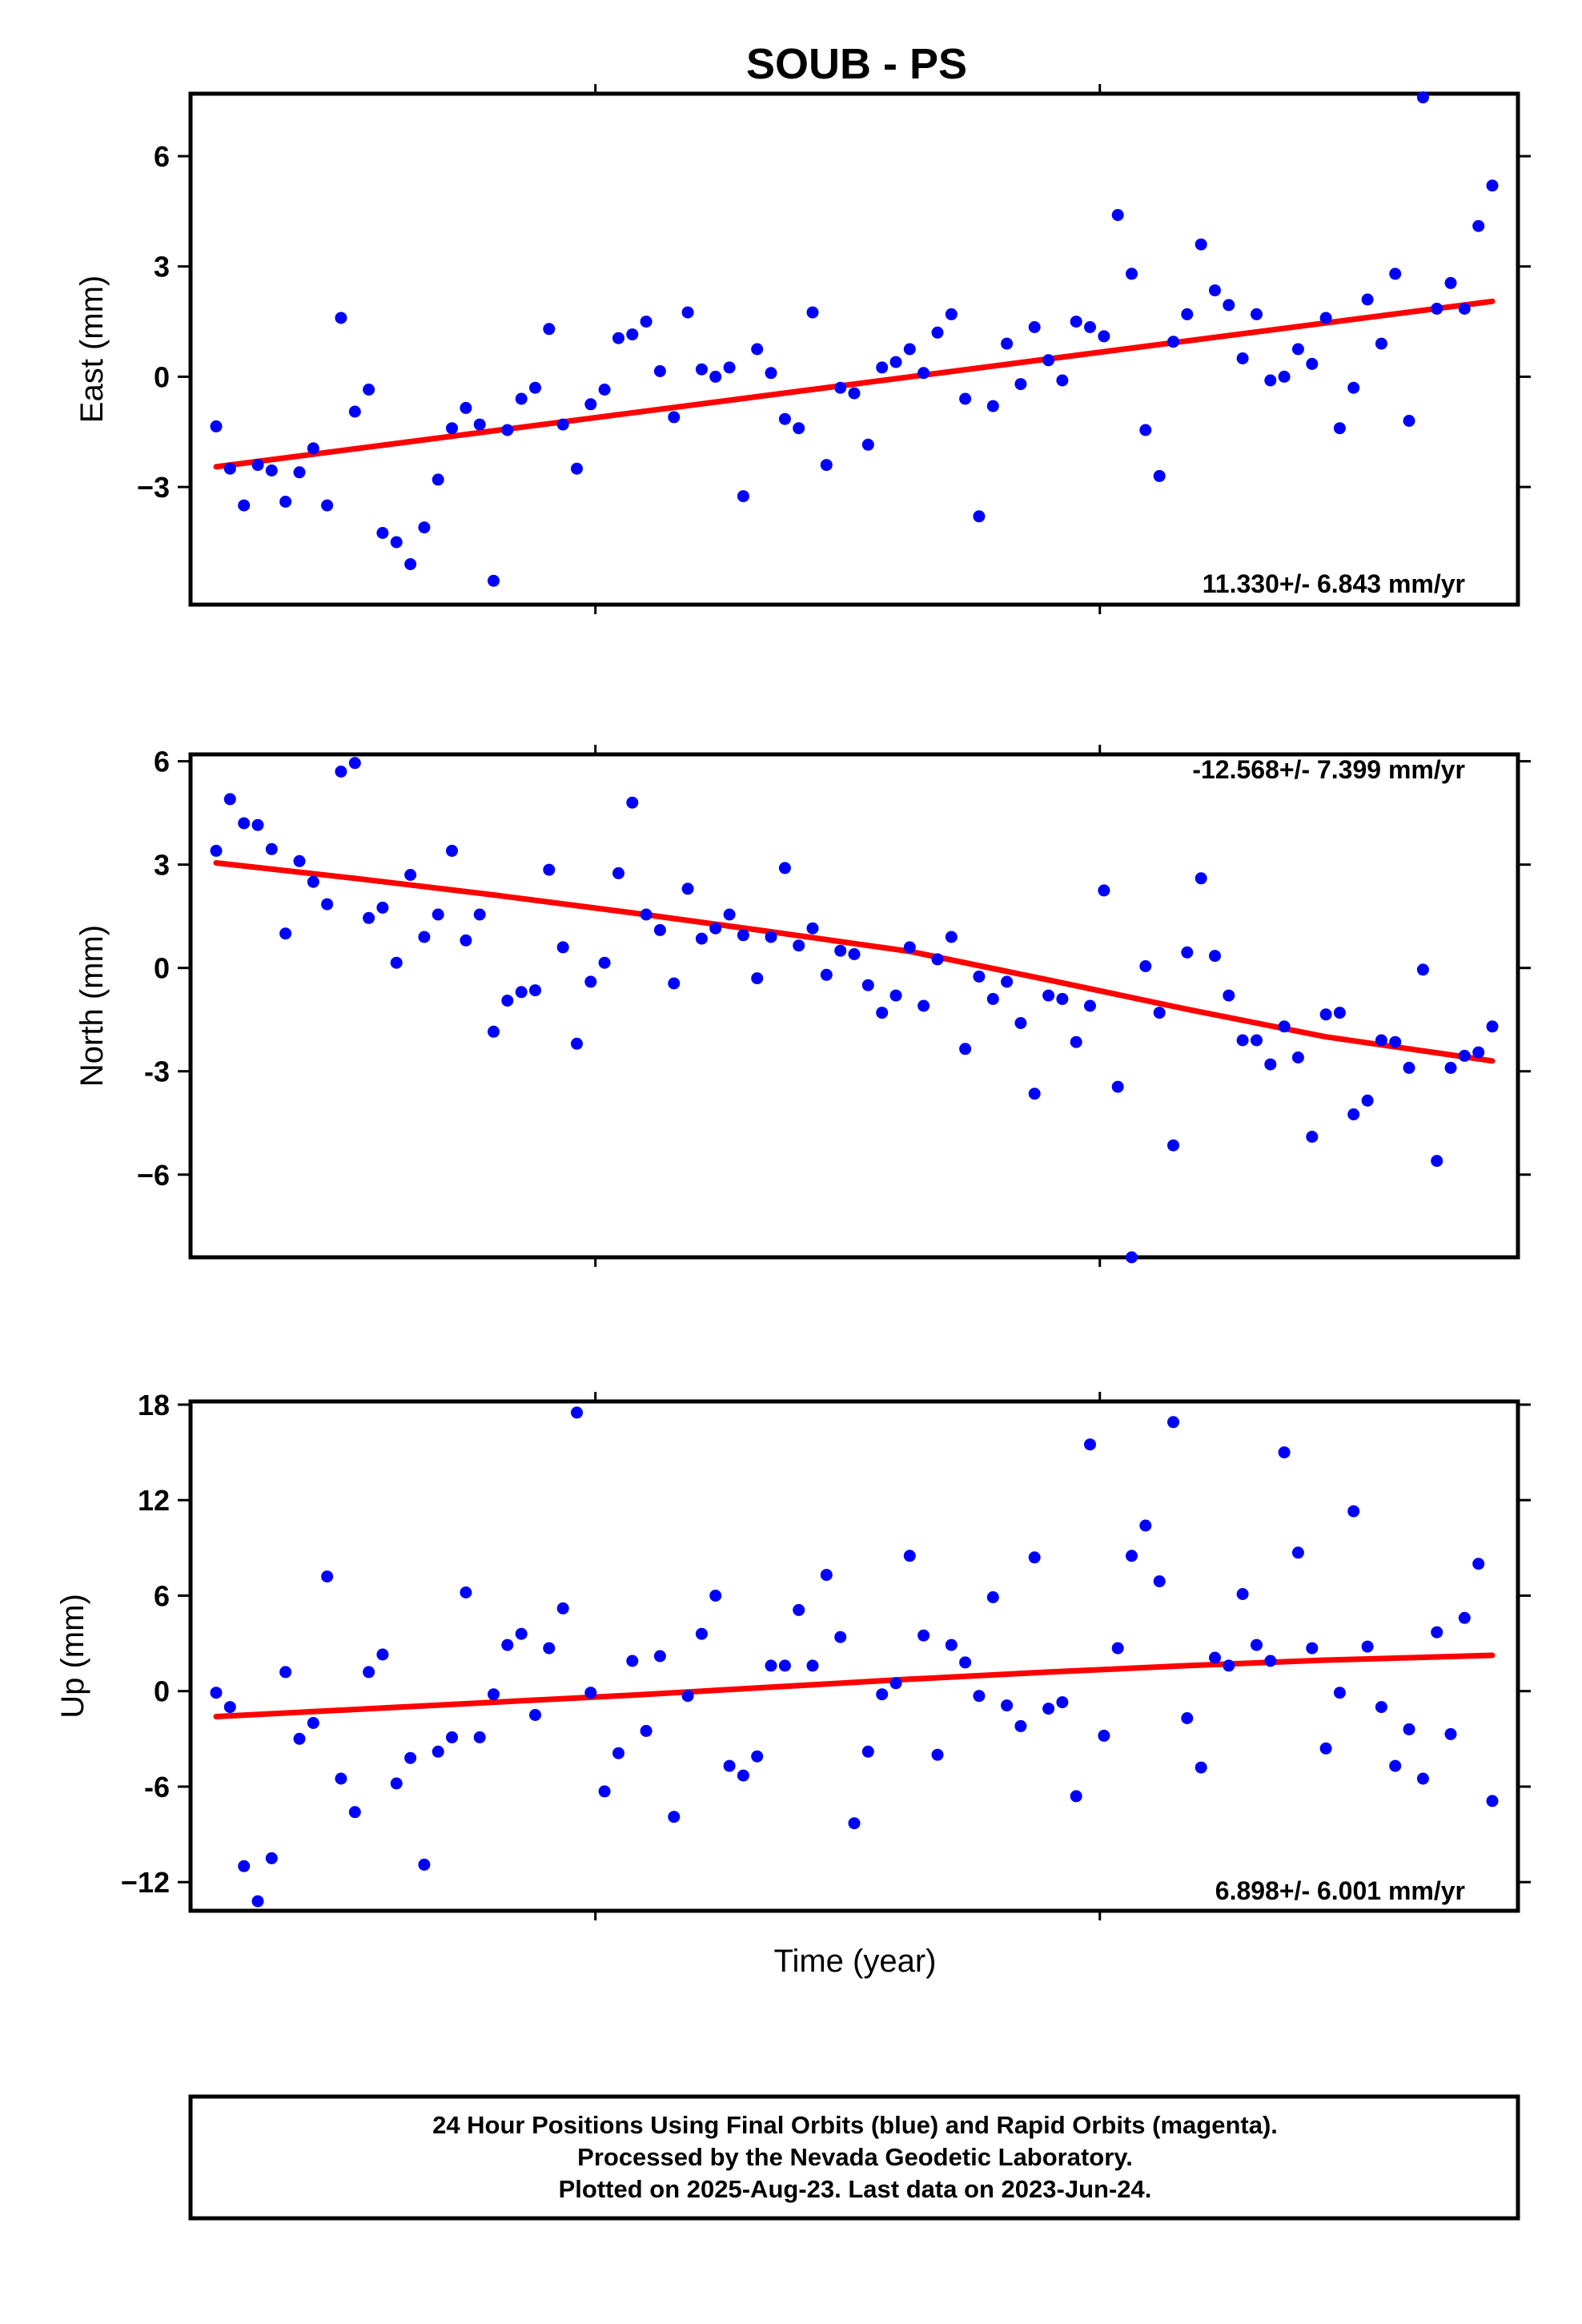  Describe the element at coordinates (162, 267) in the screenshot. I see `east-ytick-label: 3` at that location.